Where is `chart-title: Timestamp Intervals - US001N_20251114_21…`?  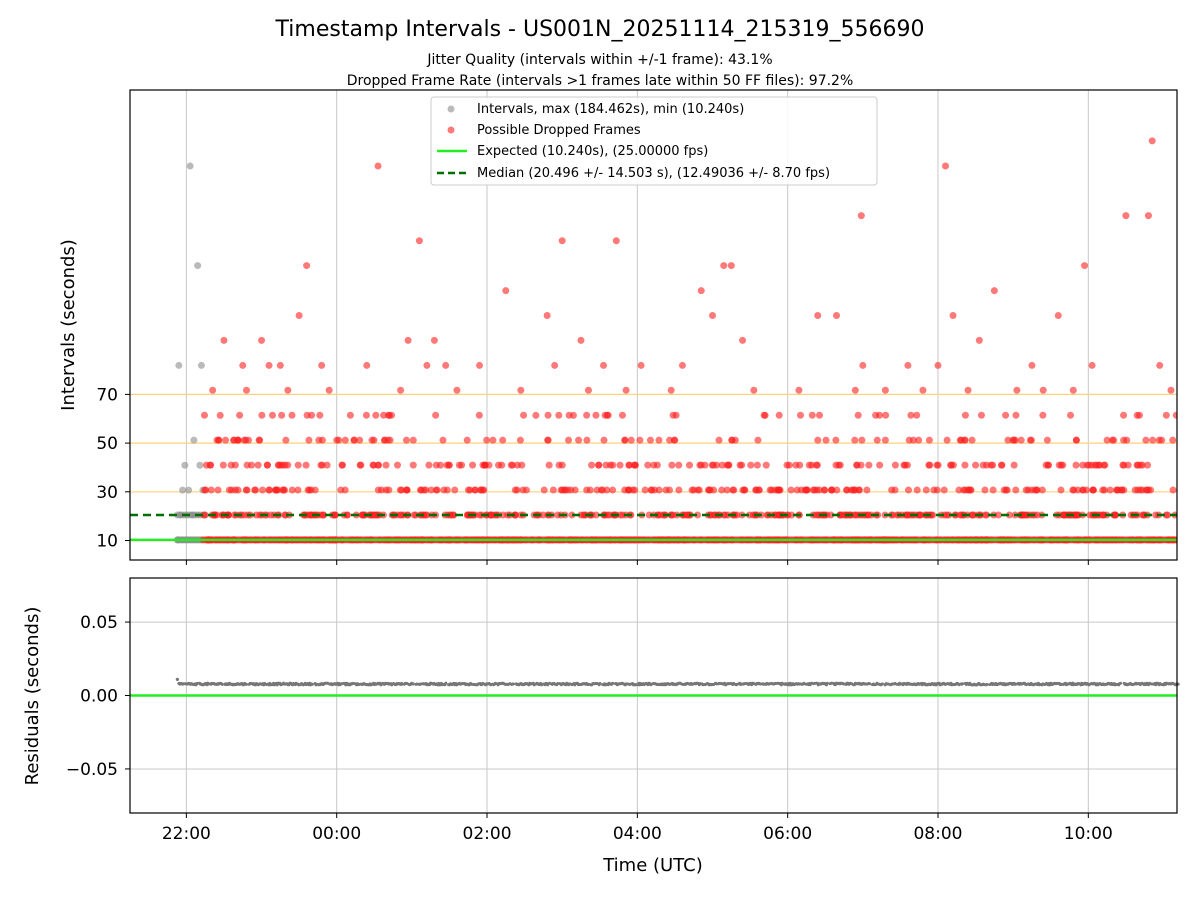 chart-title: Timestamp Intervals - US001N_20251114_21… is located at coordinates (600, 29).